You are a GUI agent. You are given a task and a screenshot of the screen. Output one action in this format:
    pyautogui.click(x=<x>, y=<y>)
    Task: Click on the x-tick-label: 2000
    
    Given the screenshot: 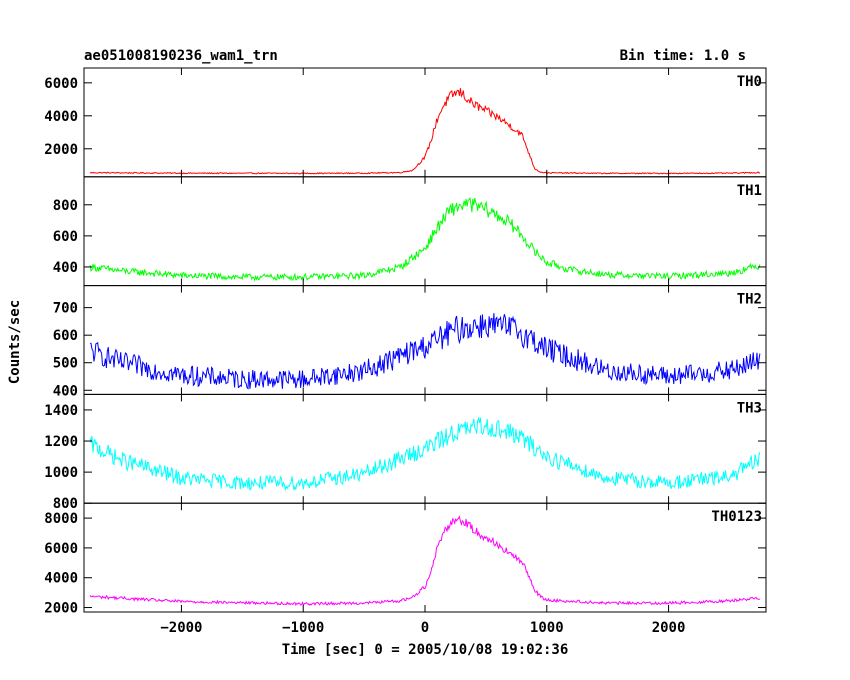 What is the action you would take?
    pyautogui.click(x=669, y=628)
    